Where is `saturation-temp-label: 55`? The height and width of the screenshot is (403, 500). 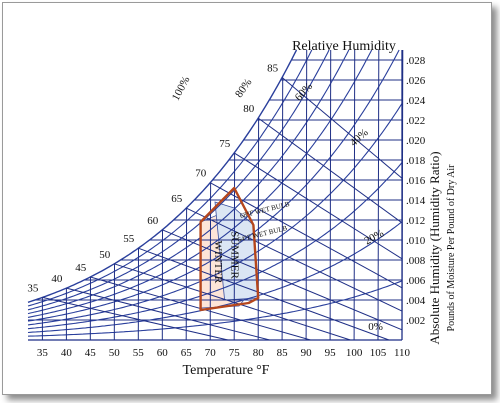
saturation-temp-label: 55 is located at coordinates (129, 239).